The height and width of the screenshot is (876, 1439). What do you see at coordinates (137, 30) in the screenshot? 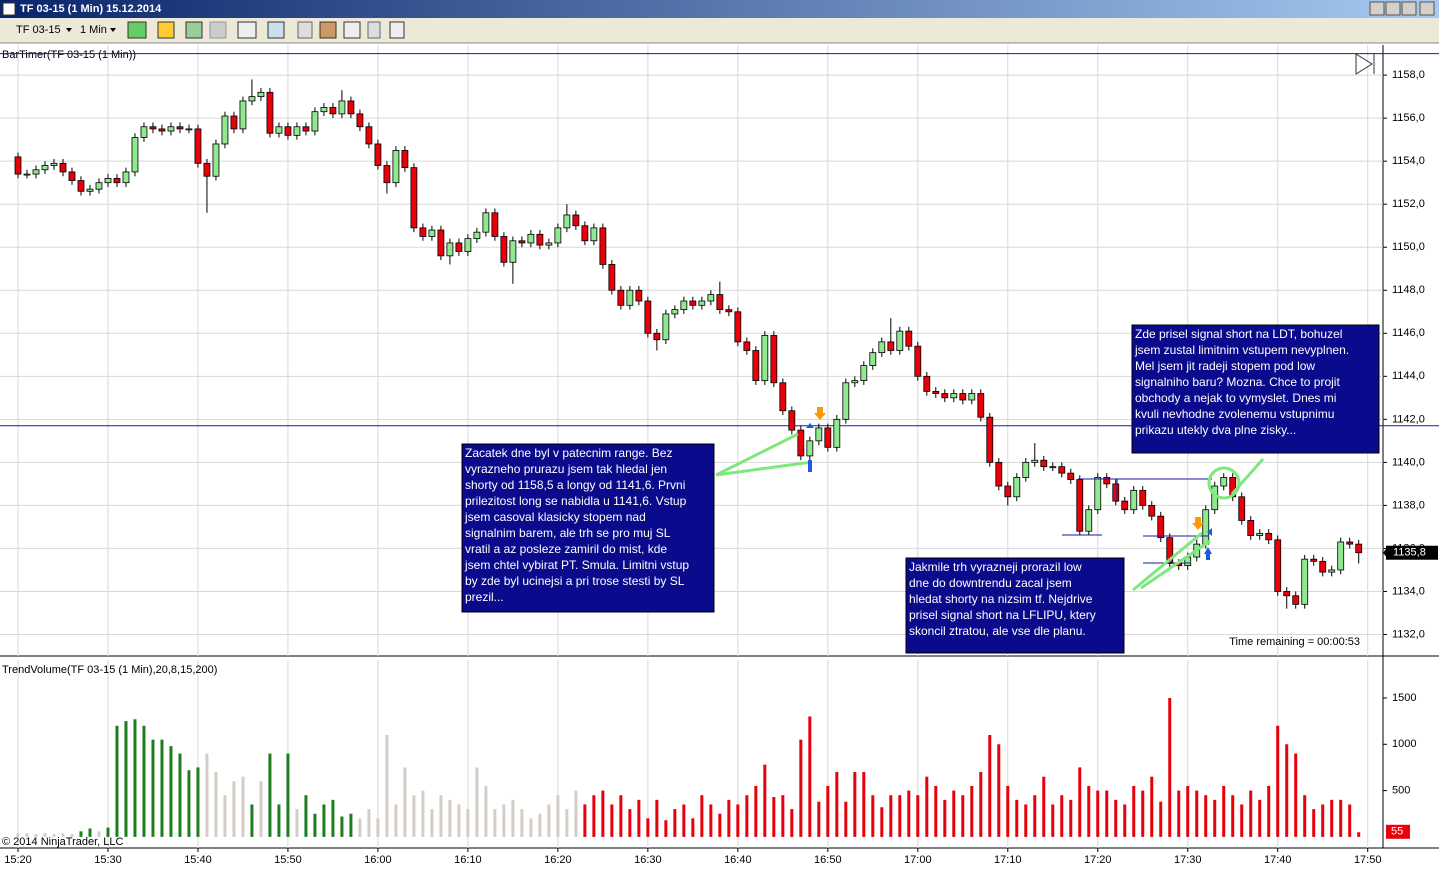
I see `bar-type-button` at bounding box center [137, 30].